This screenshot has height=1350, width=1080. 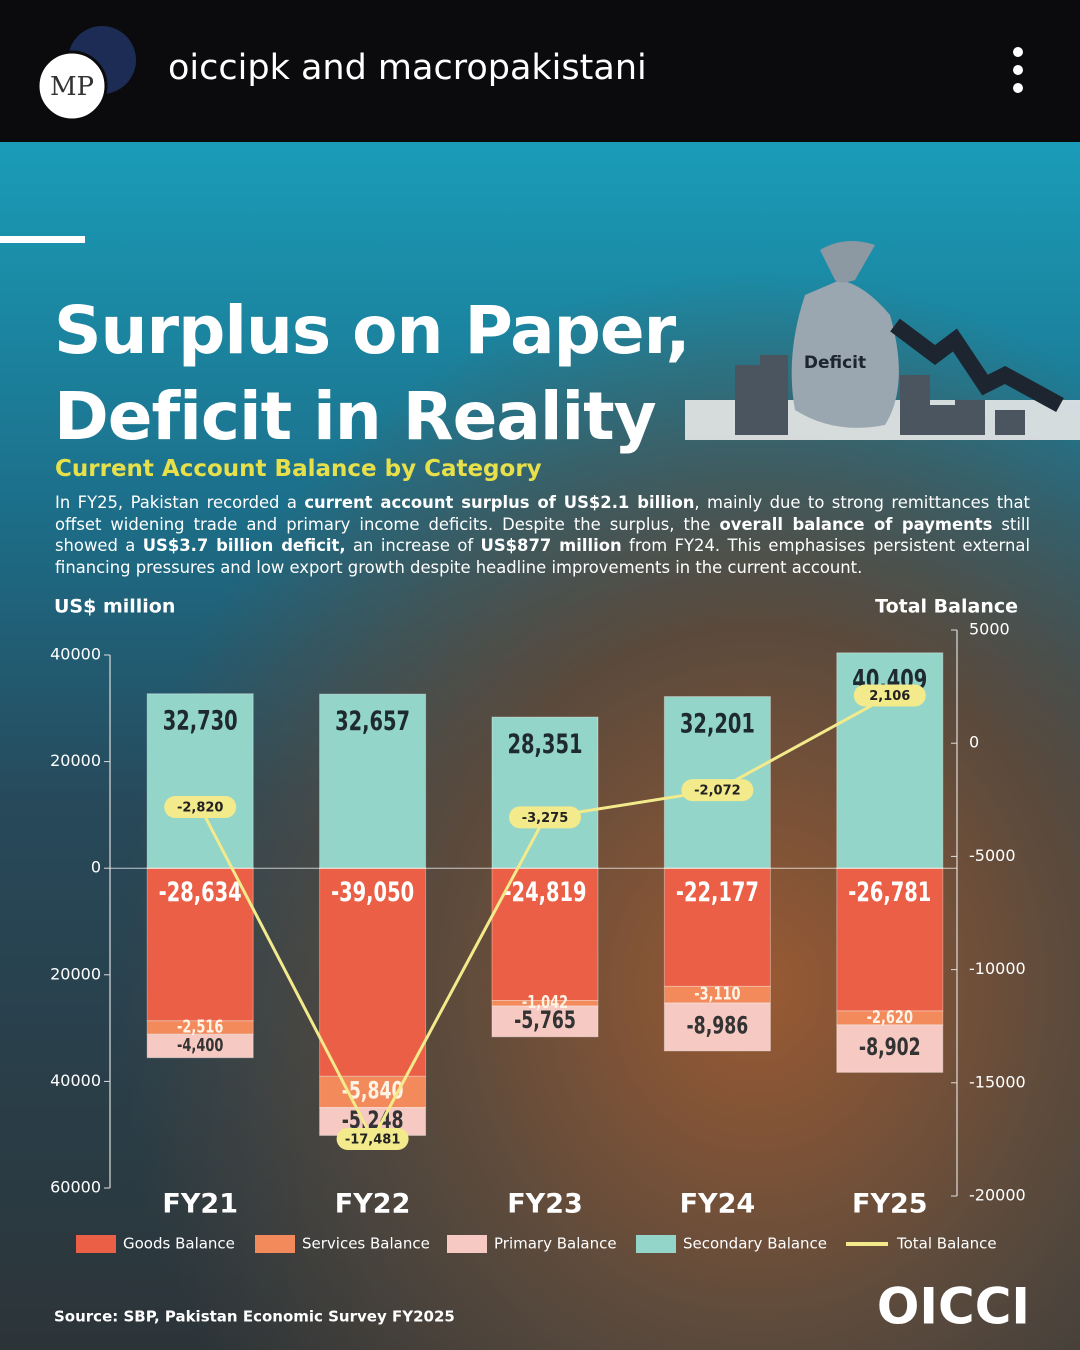 I want to click on total-value-label: -3,275, so click(x=545, y=818).